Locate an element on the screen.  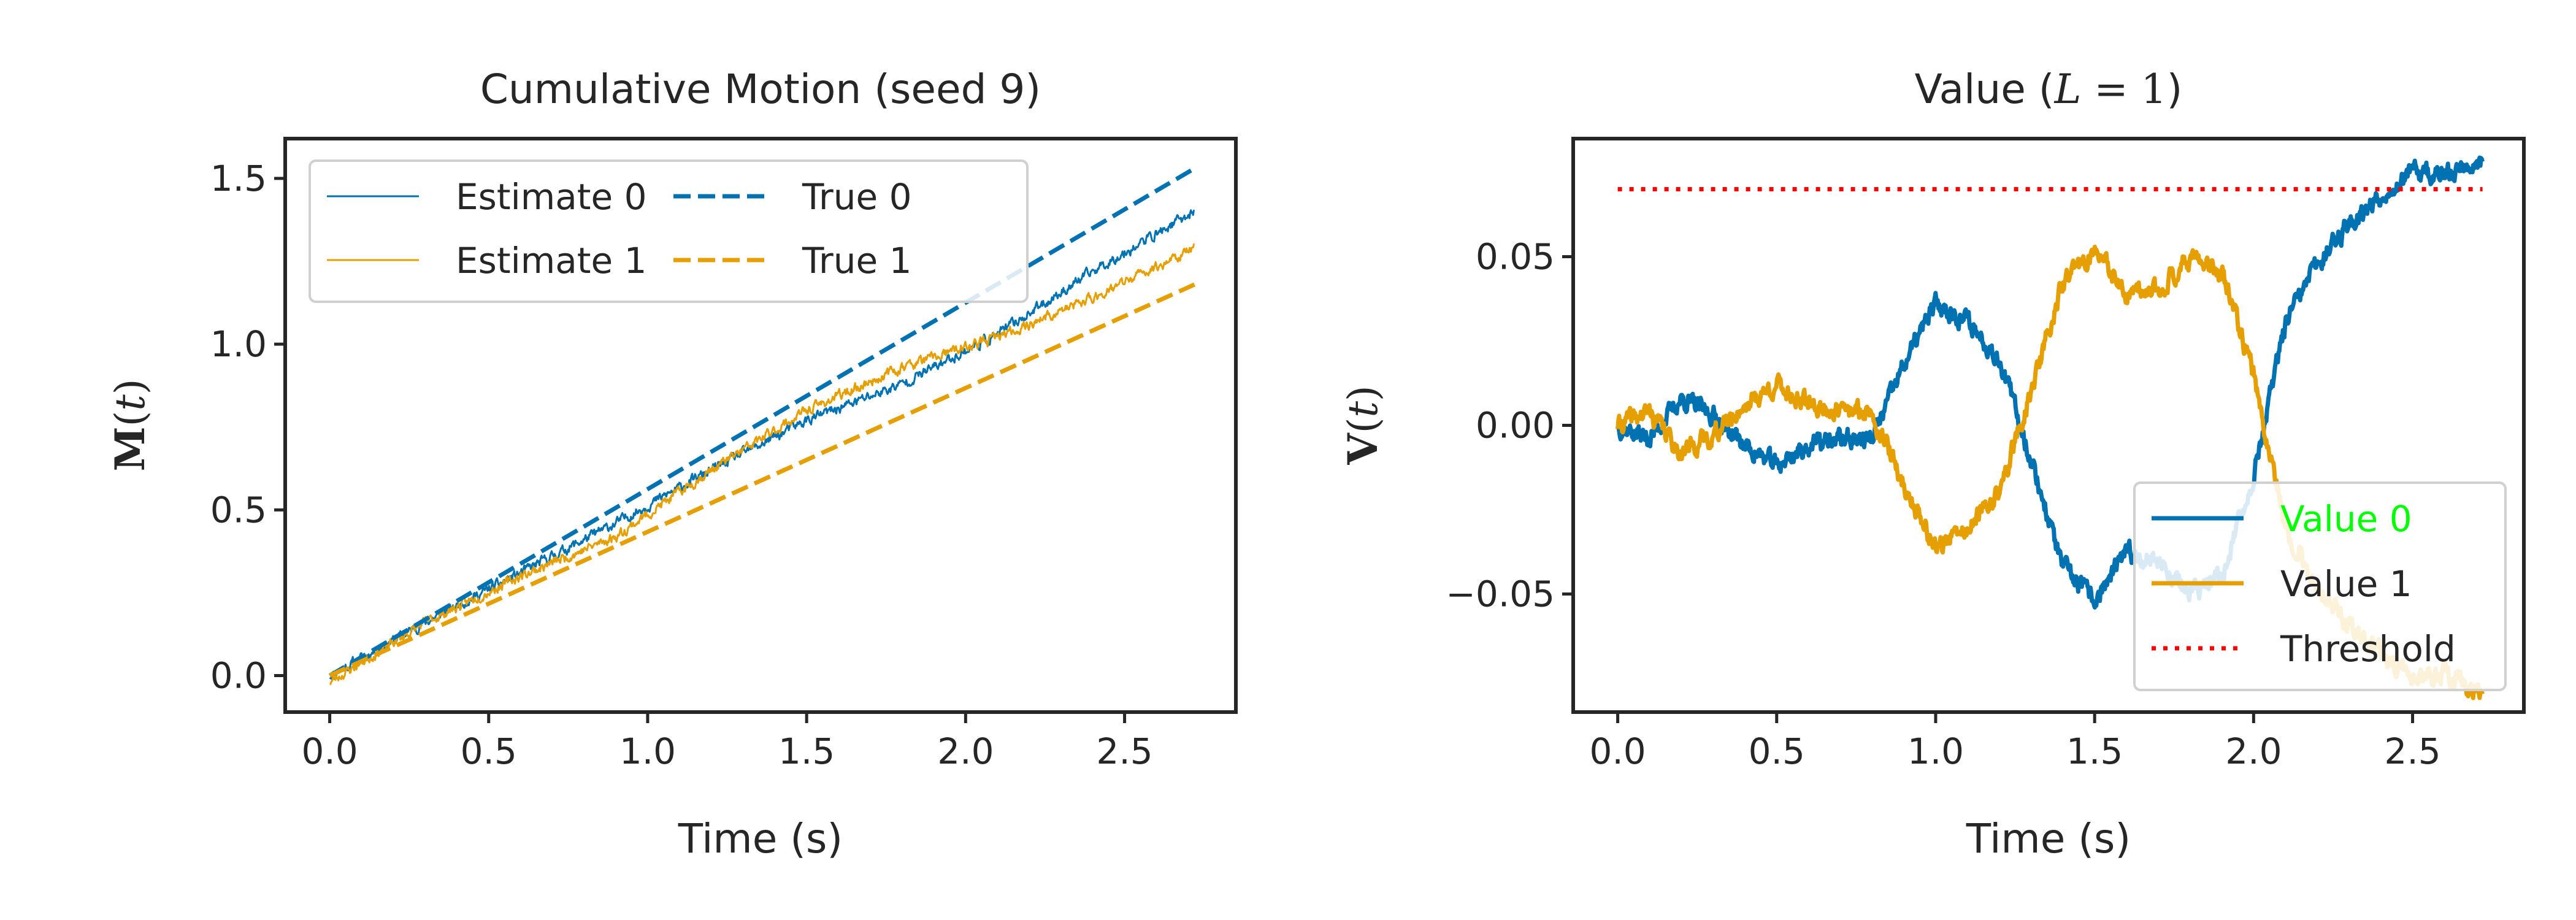
chart-title: Cumulative Motion (seed 9) is located at coordinates (760, 89).